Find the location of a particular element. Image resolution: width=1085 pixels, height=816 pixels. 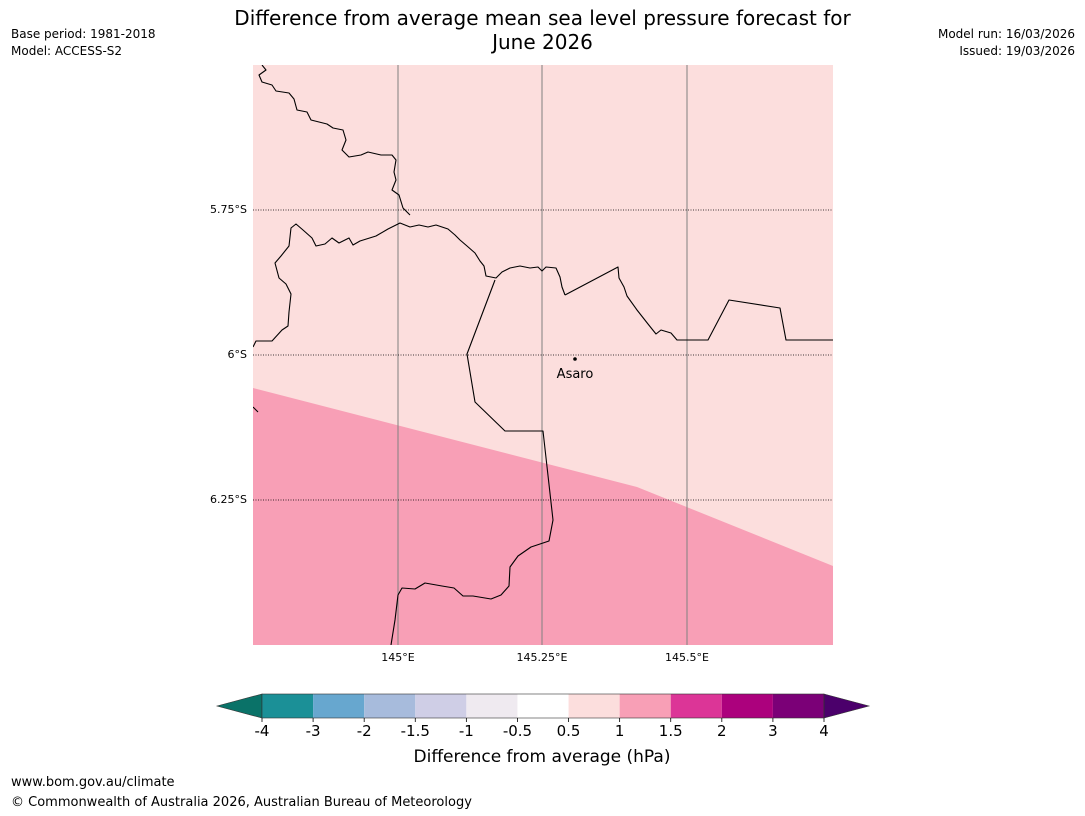

colorbar-tick-label: -4 is located at coordinates (262, 731).